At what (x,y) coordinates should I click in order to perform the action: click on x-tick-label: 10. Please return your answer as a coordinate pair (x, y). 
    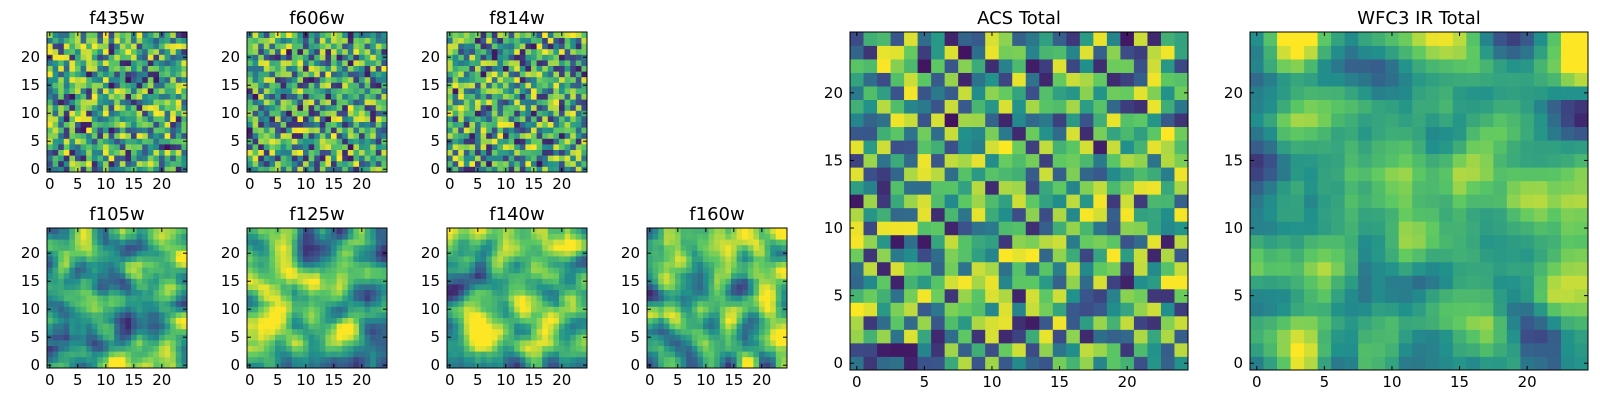
    Looking at the image, I should click on (505, 380).